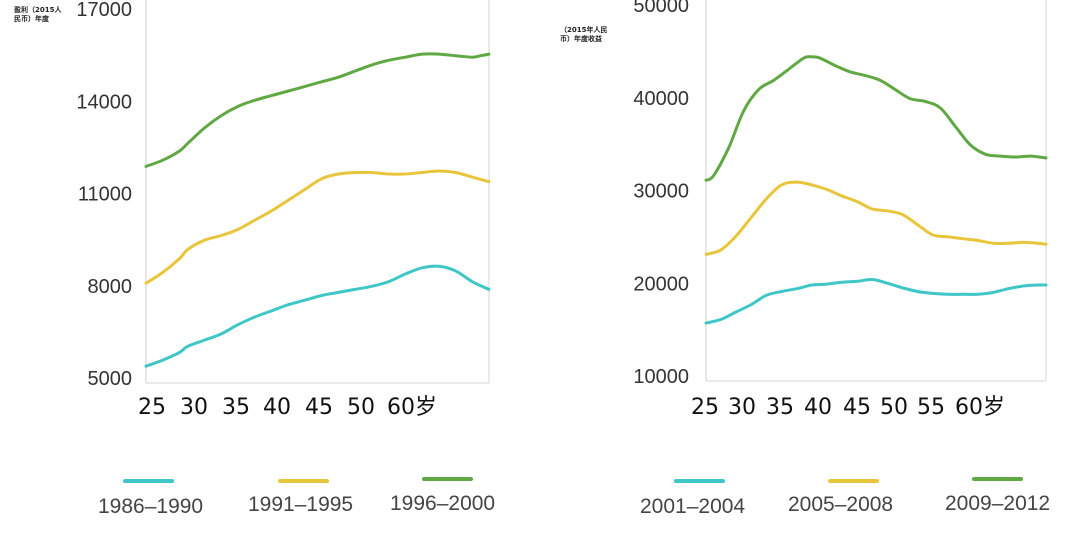  I want to click on y-tick-label: 50000, so click(661, 8).